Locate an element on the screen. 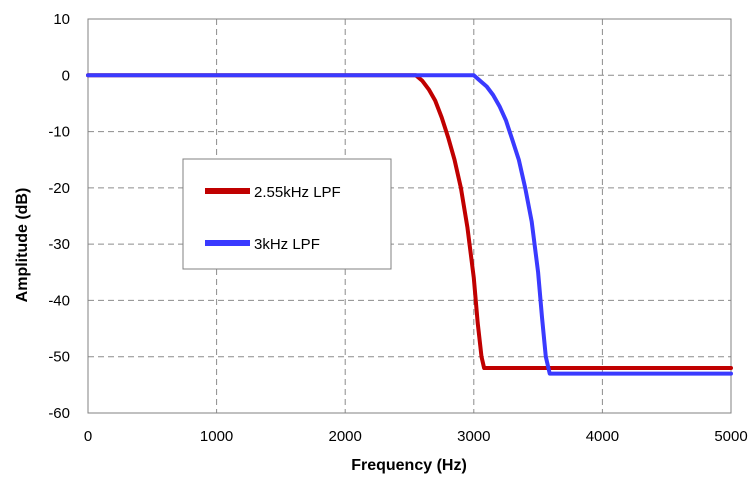  legend-box is located at coordinates (287, 214).